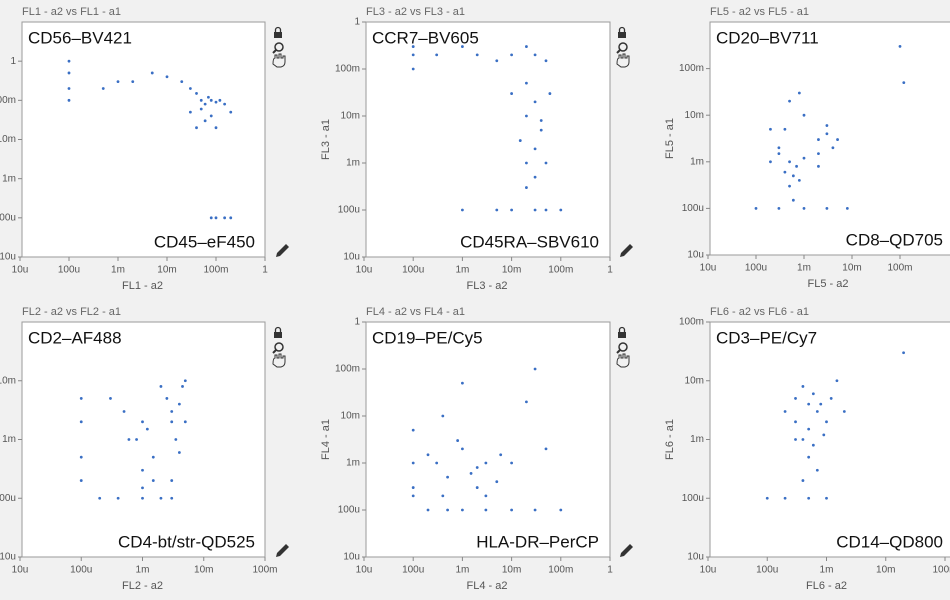  I want to click on x-parameter-label: HLA-DR–PerCP, so click(537, 541).